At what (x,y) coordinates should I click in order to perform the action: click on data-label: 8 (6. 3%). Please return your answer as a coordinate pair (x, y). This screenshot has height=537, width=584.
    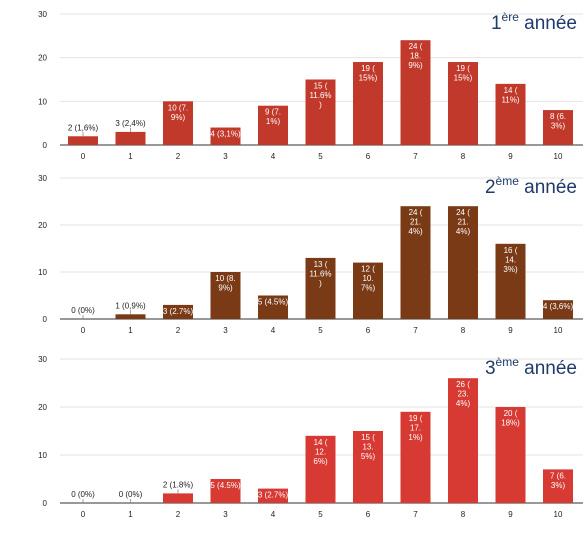
    Looking at the image, I should click on (558, 121).